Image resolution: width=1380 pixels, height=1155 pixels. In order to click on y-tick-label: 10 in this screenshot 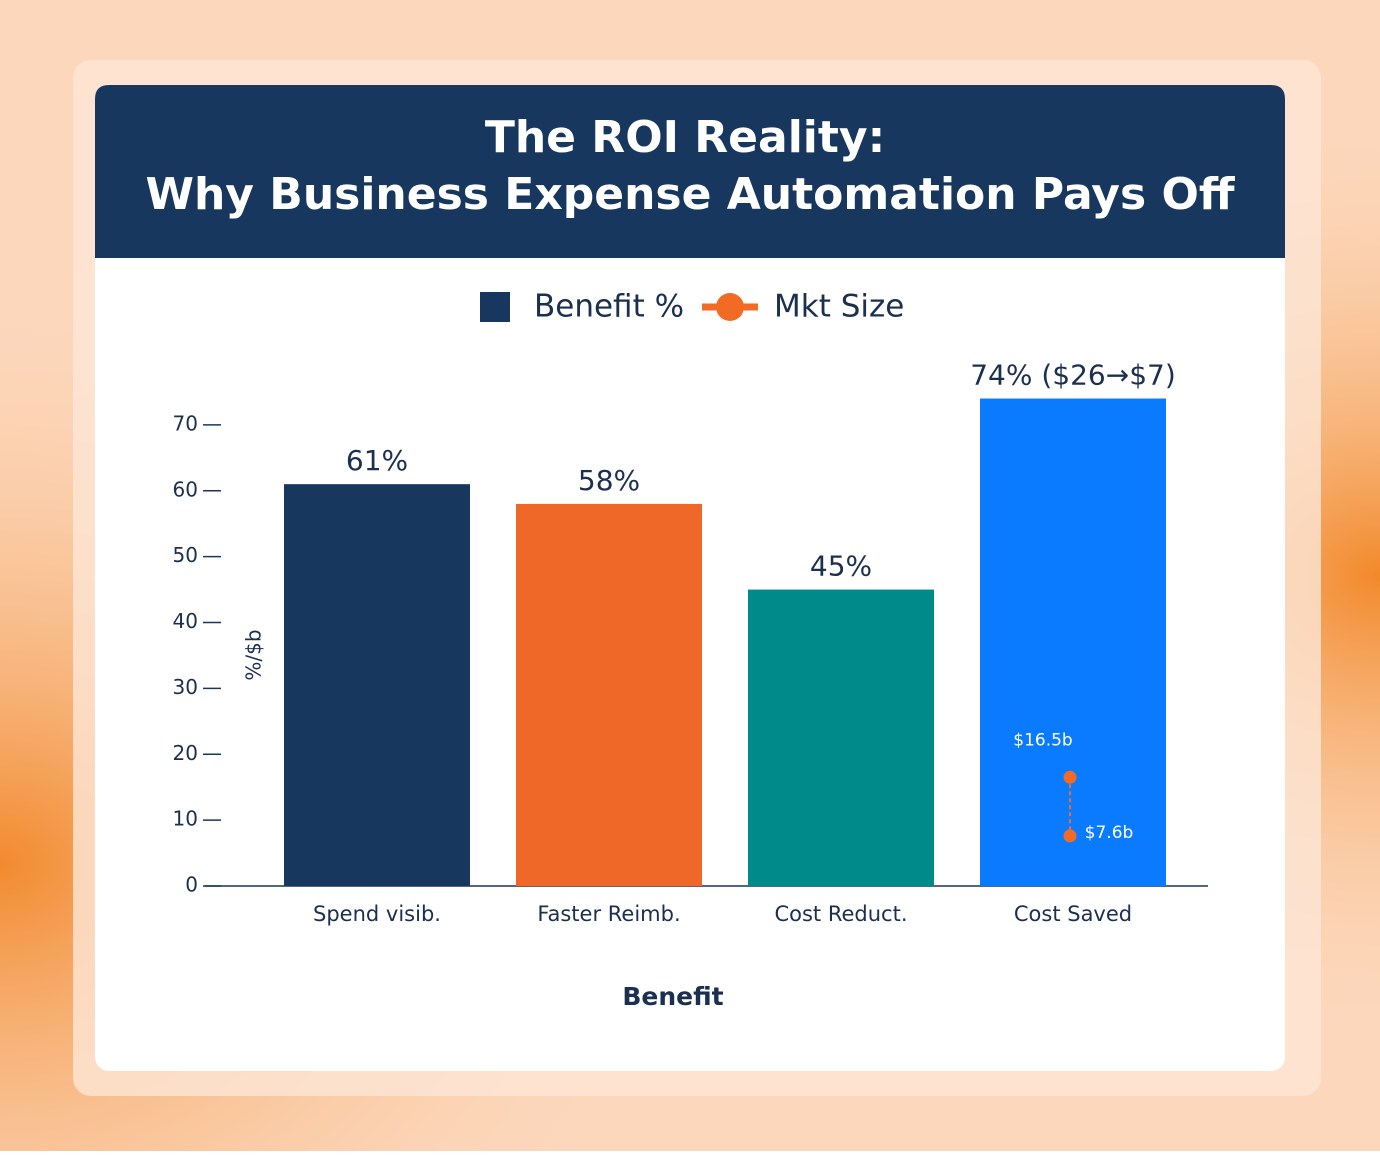, I will do `click(185, 819)`.